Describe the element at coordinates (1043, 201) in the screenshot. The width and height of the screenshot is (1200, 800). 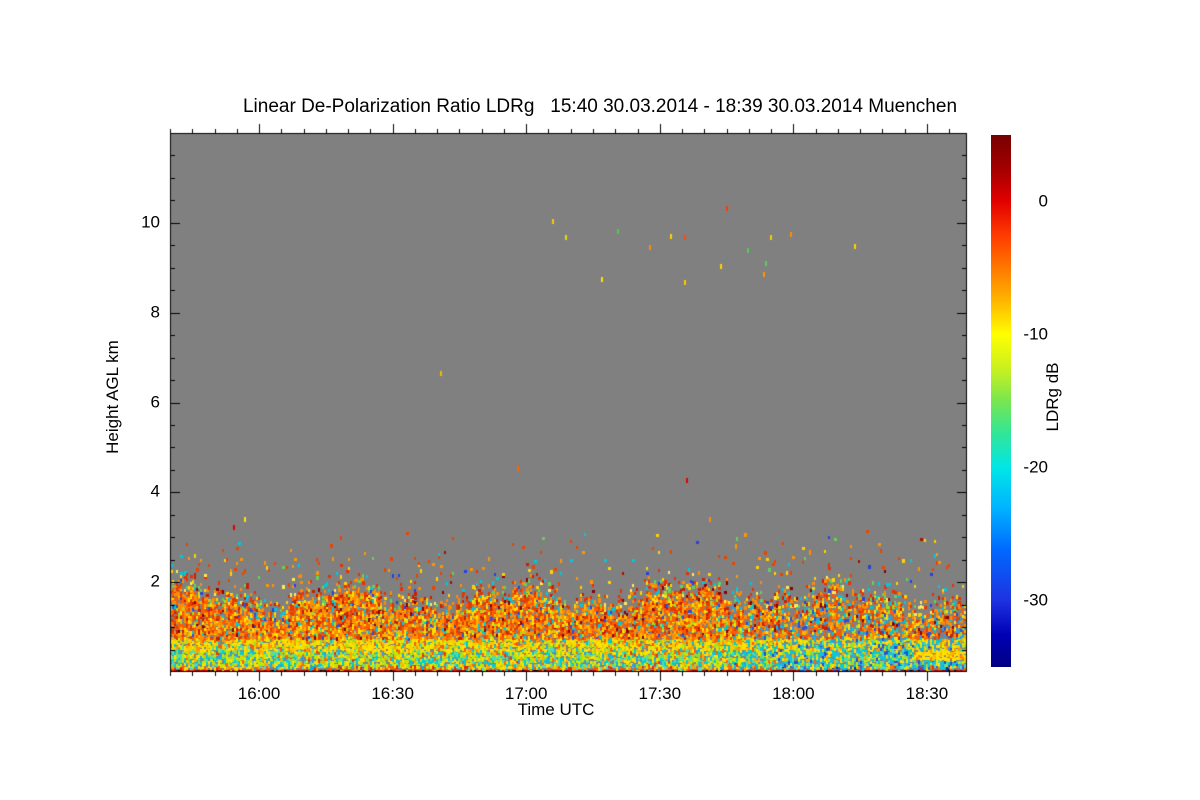
I see `colorbar-tick-label: 0` at that location.